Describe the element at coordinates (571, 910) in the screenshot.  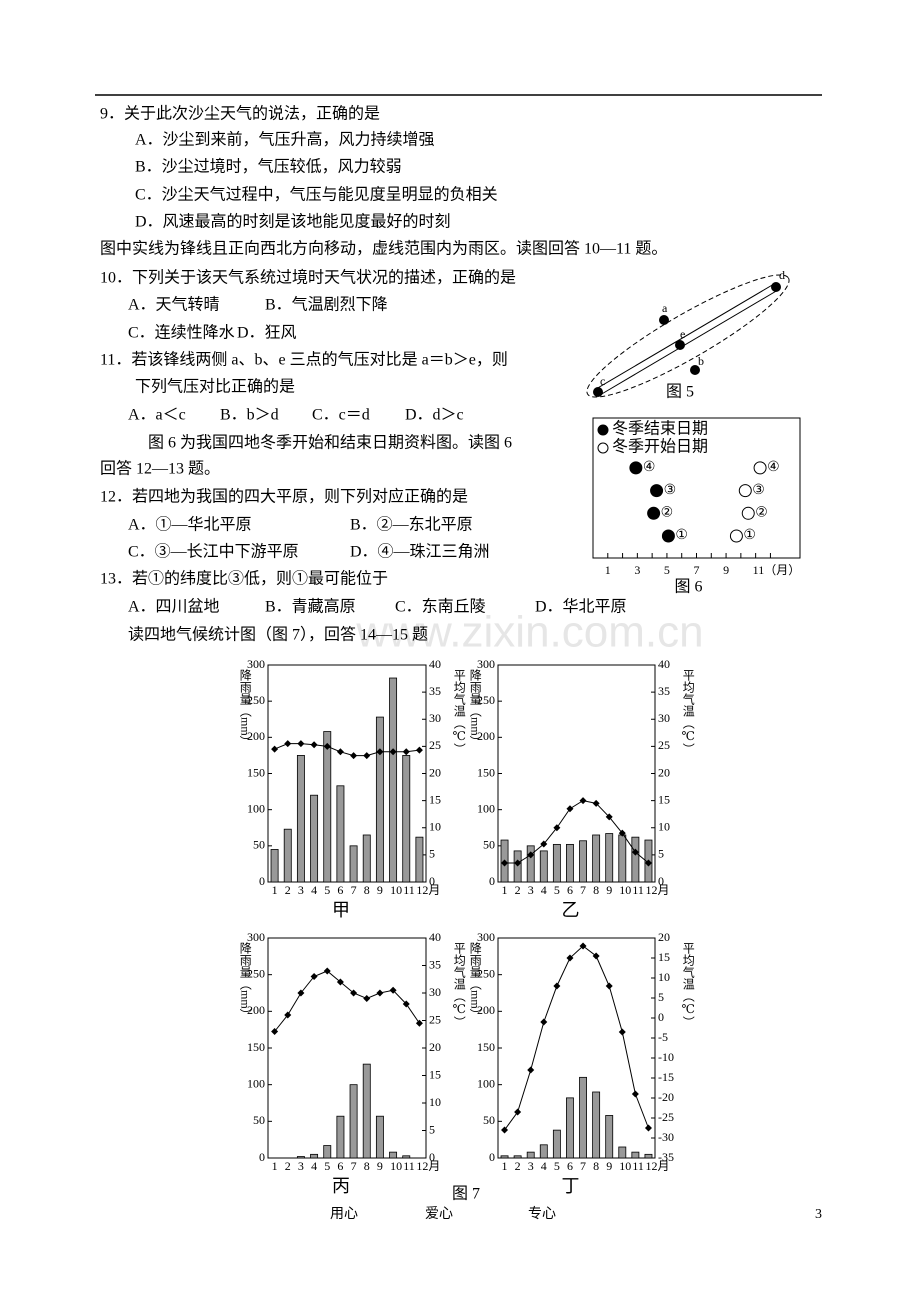
I see `chart-caption: 乙` at that location.